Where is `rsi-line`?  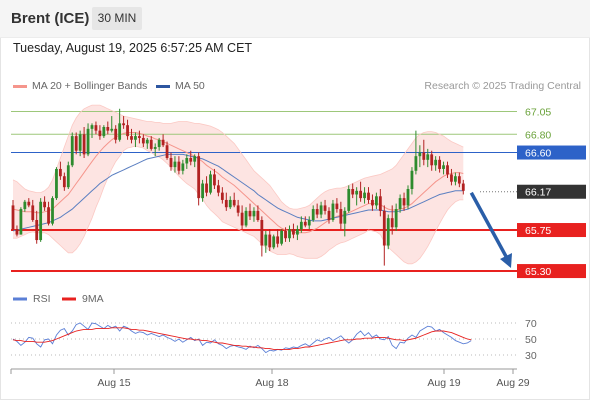
rsi-line is located at coordinates (242, 338).